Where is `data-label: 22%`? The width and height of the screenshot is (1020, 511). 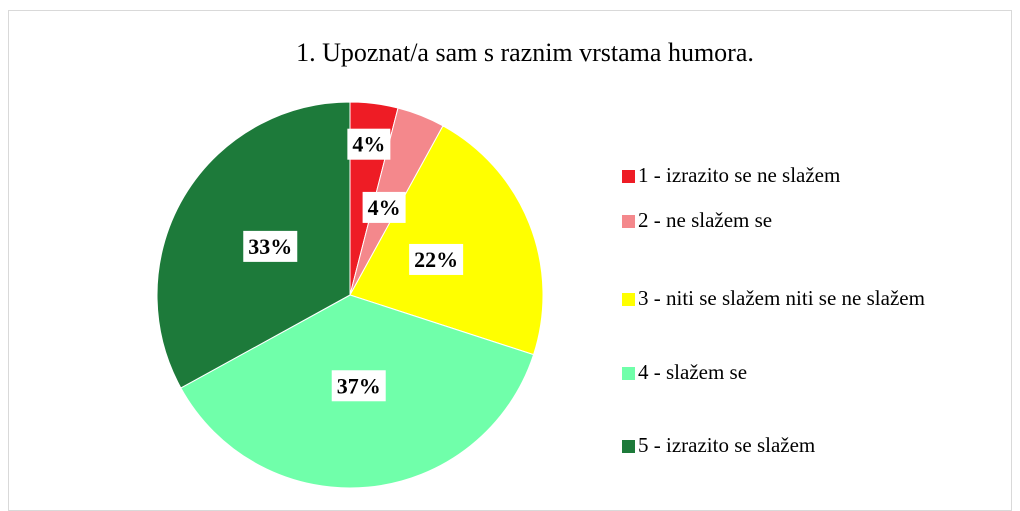
data-label: 22% is located at coordinates (436, 259).